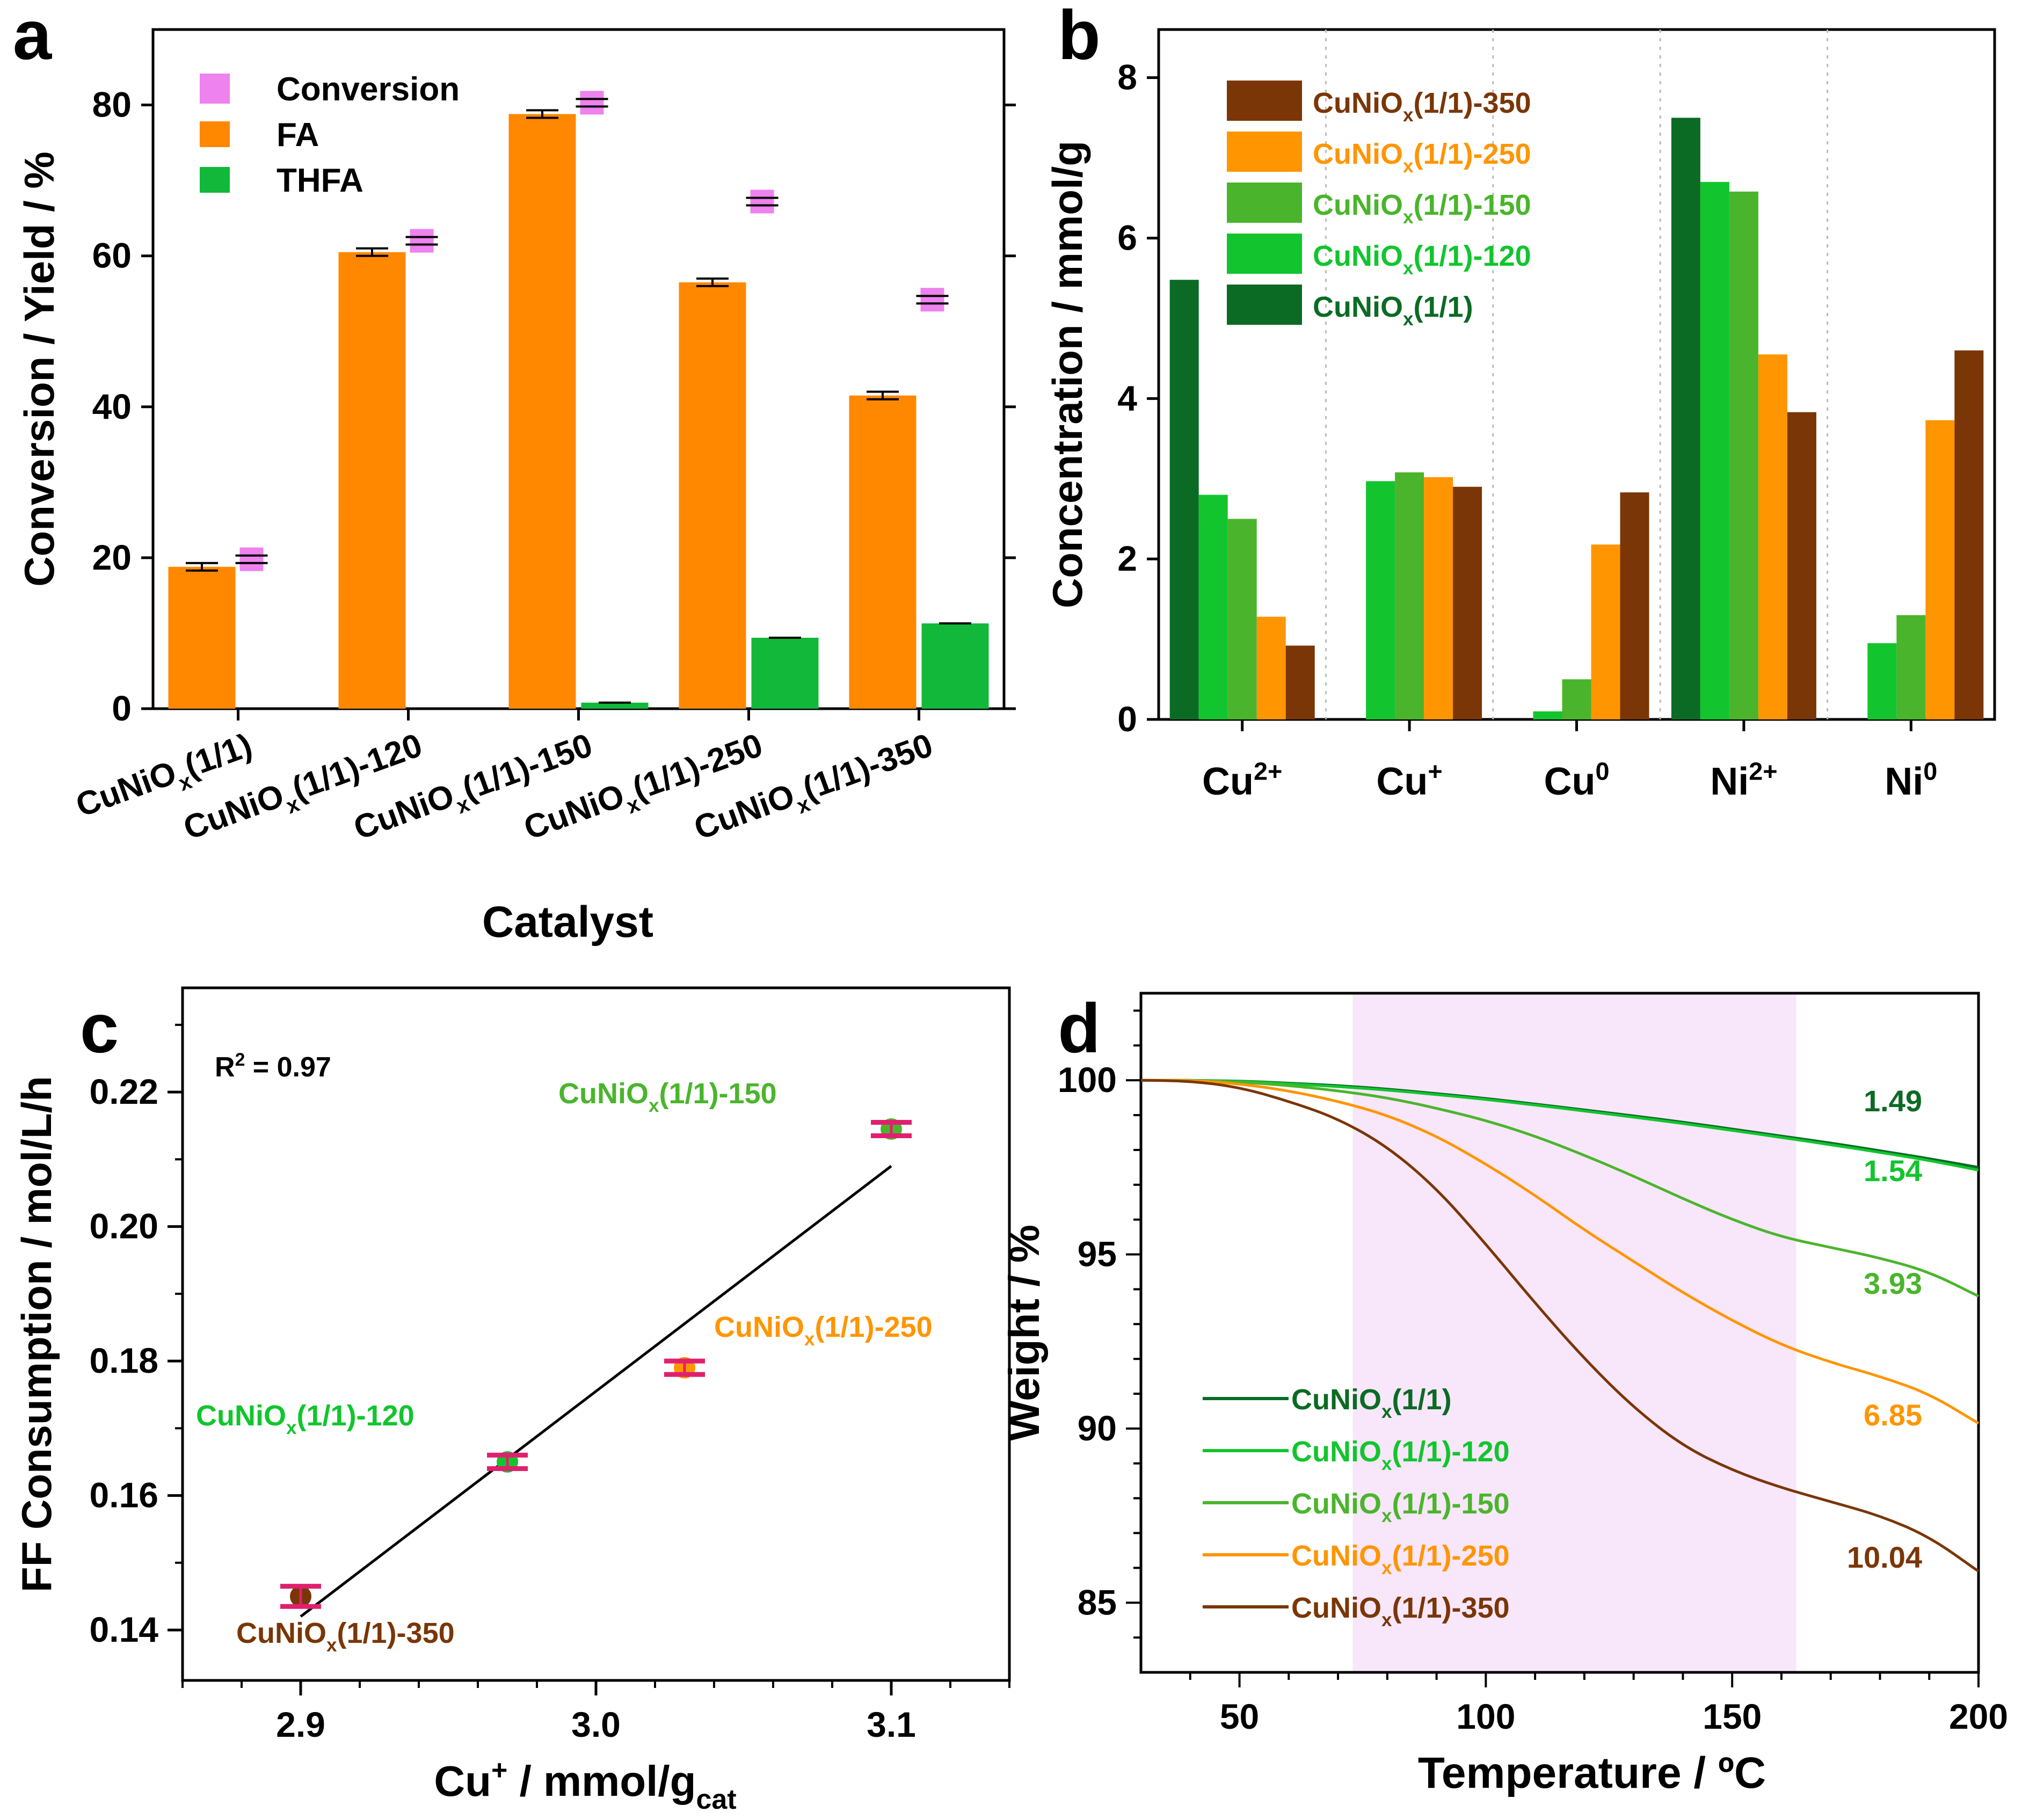  What do you see at coordinates (1884, 1557) in the screenshot?
I see `mass-loss-label: 10.04` at bounding box center [1884, 1557].